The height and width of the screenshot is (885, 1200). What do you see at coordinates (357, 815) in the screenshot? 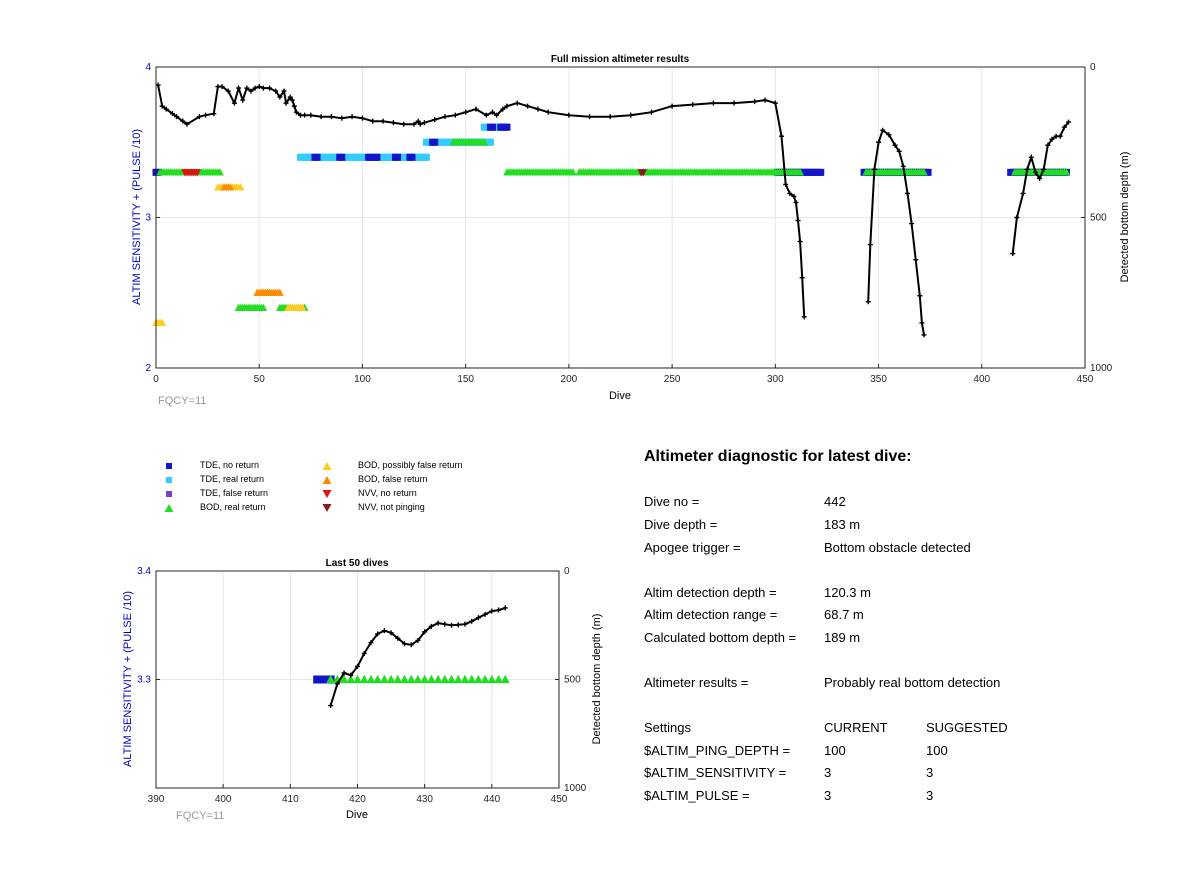
I see `chart-2-xlabel: Dive` at bounding box center [357, 815].